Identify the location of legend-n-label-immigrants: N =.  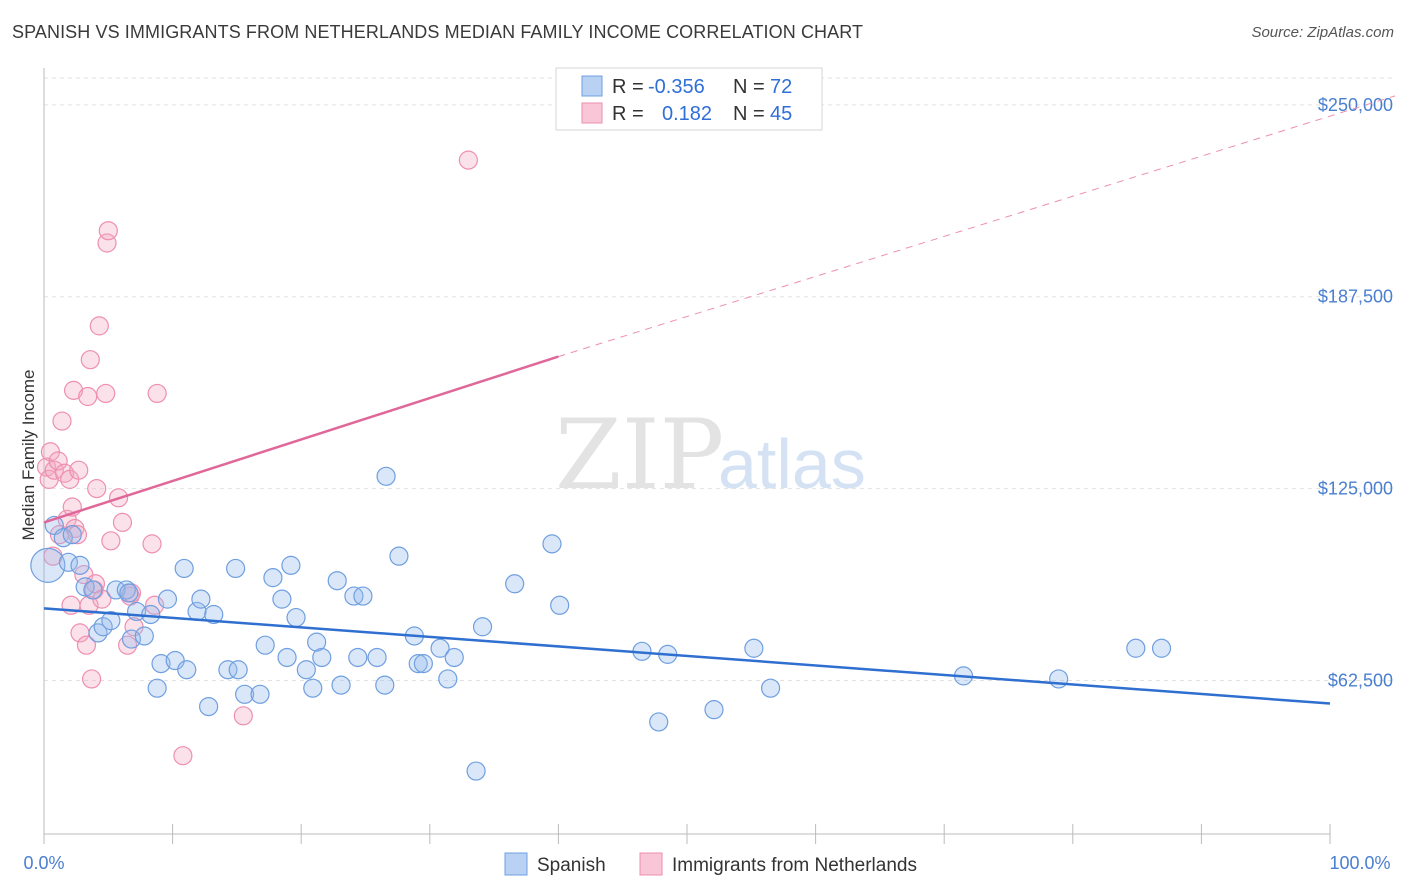
(749, 114).